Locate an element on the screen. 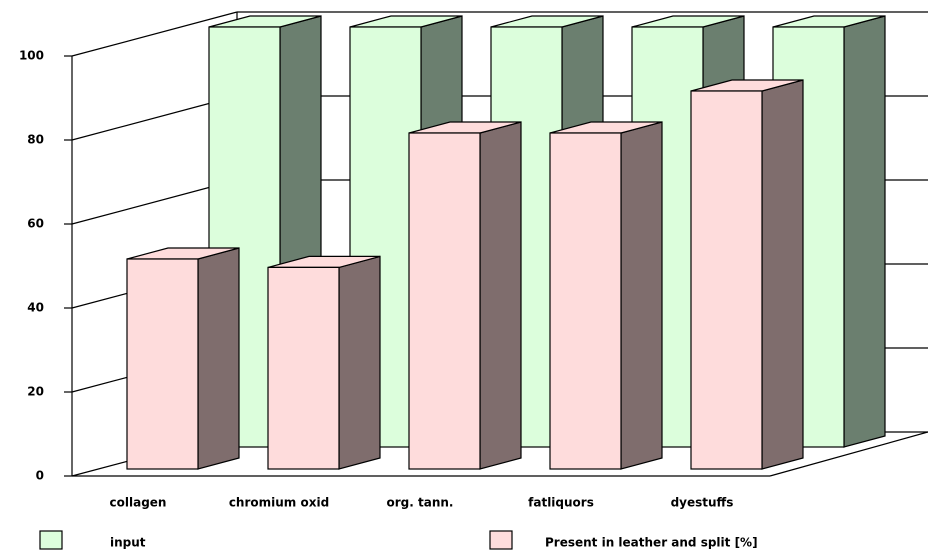  floor-edge is located at coordinates (848, 454).